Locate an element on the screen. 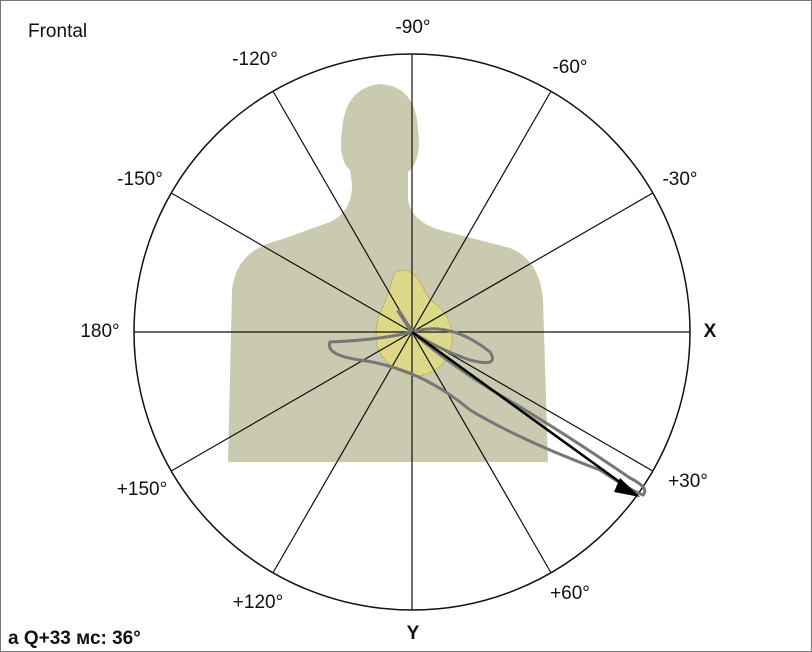 This screenshot has height=652, width=812. axis-label: +120° is located at coordinates (258, 602).